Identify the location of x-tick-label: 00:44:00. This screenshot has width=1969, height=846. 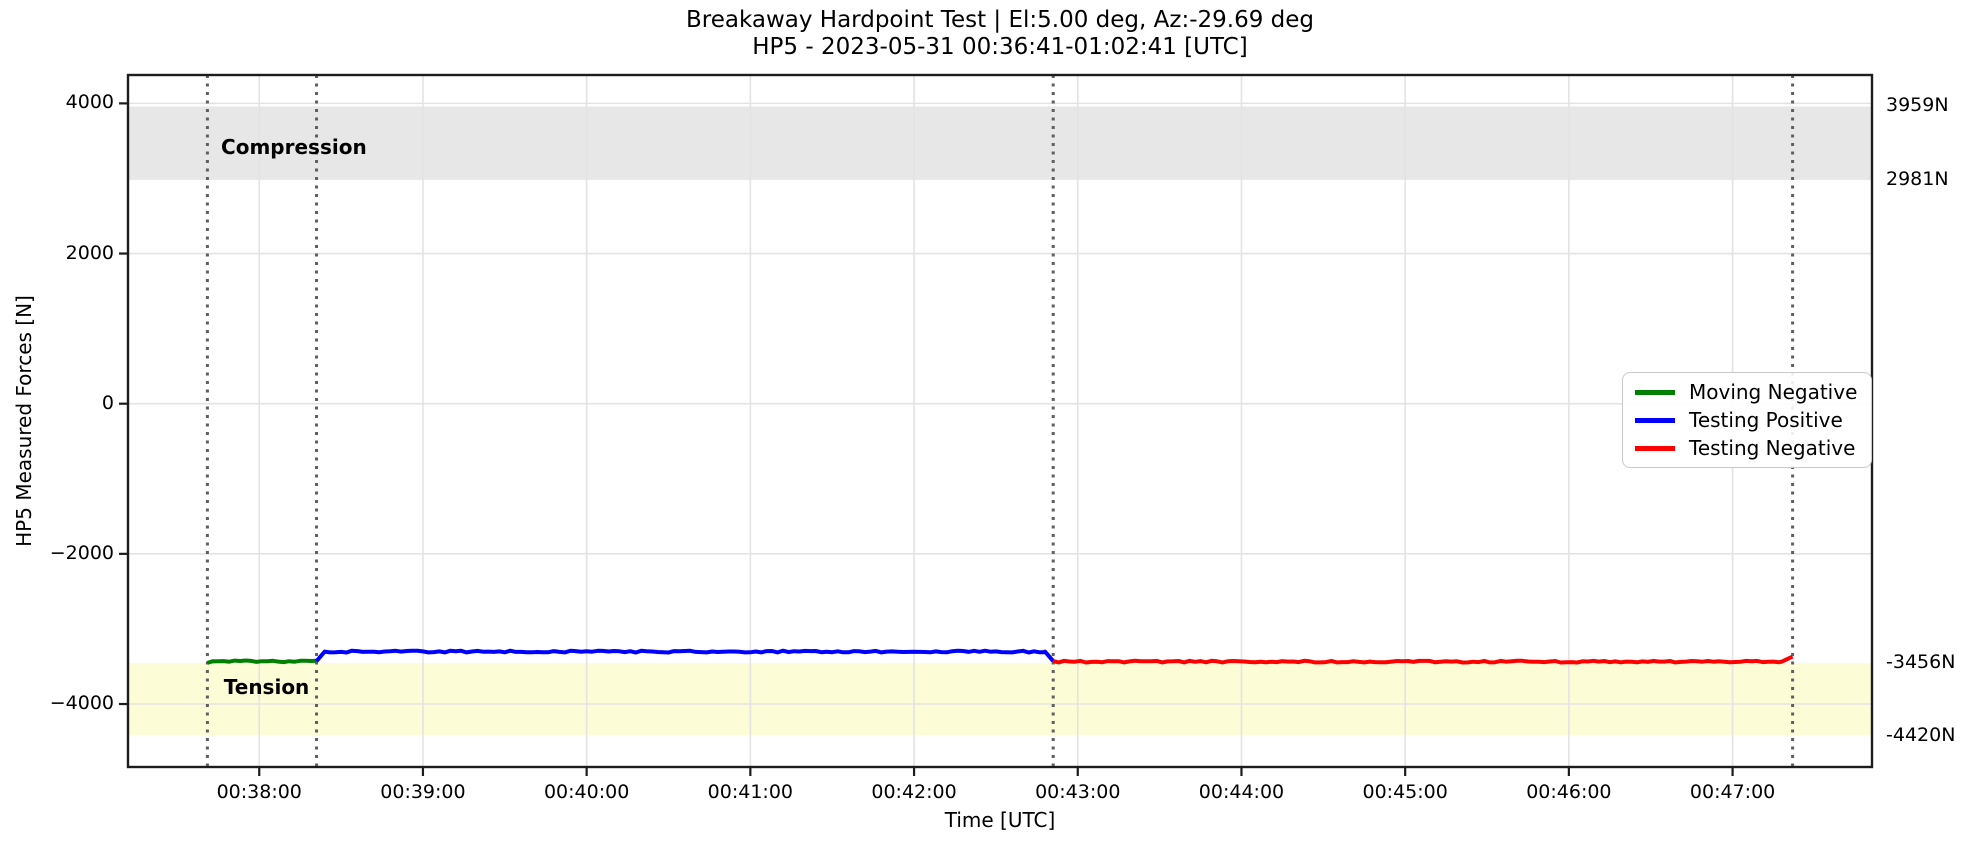
(1241, 792).